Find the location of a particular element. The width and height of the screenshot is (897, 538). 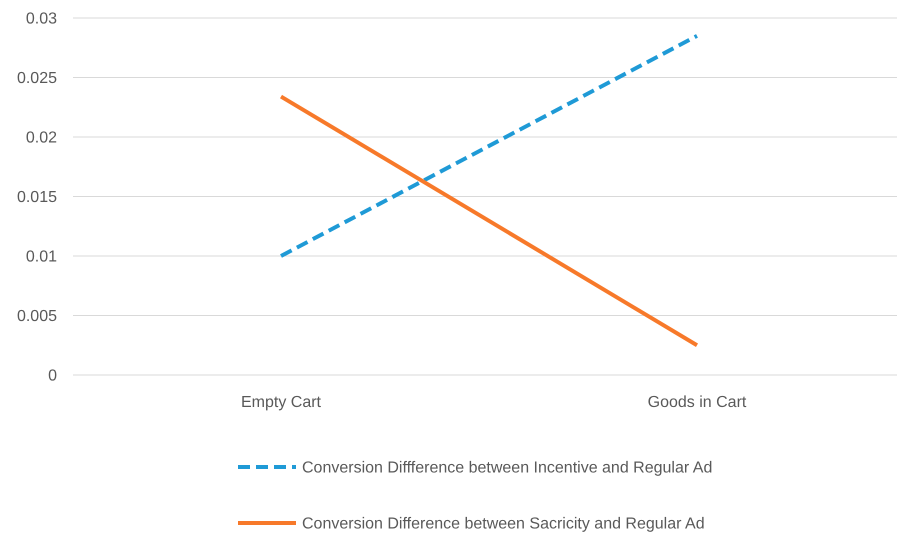

legend-label: Conversion Diffference between Incentive and Regular Ad is located at coordinates (507, 468).